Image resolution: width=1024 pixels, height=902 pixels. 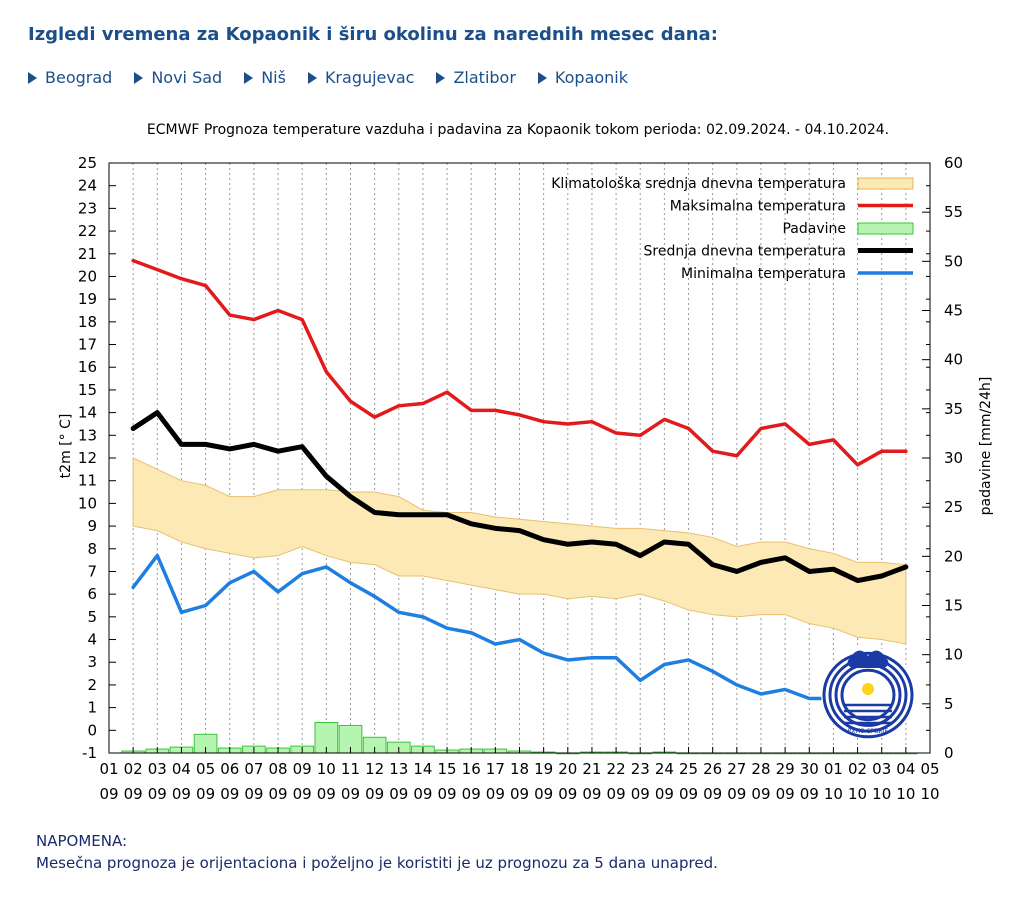 What do you see at coordinates (360, 77) in the screenshot?
I see `nav-link-kragujevac: Kragujevac` at bounding box center [360, 77].